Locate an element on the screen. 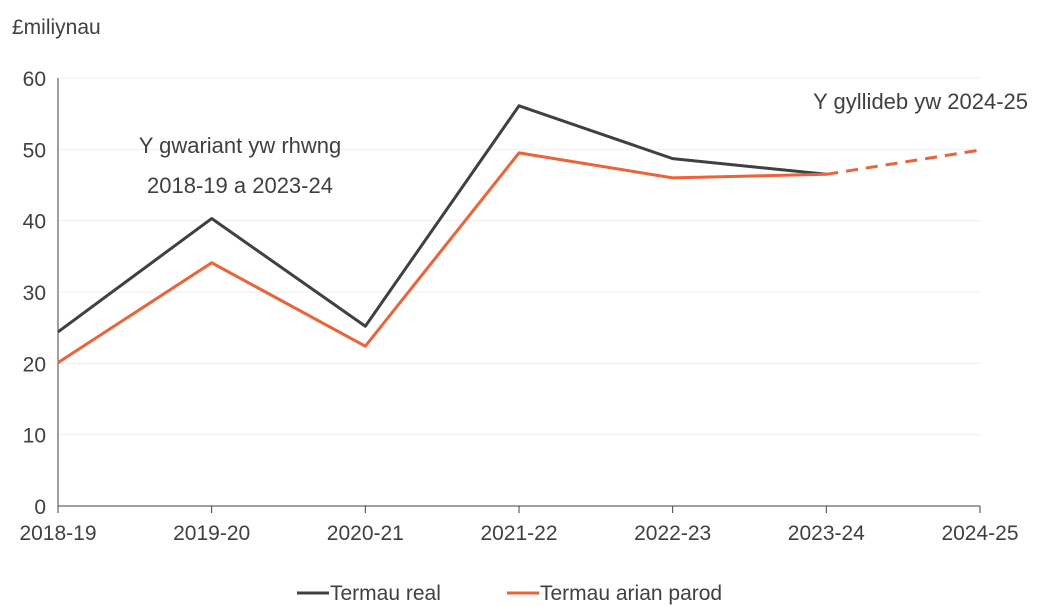  x-tick-label-2019-20: 2019-20 is located at coordinates (211, 533).